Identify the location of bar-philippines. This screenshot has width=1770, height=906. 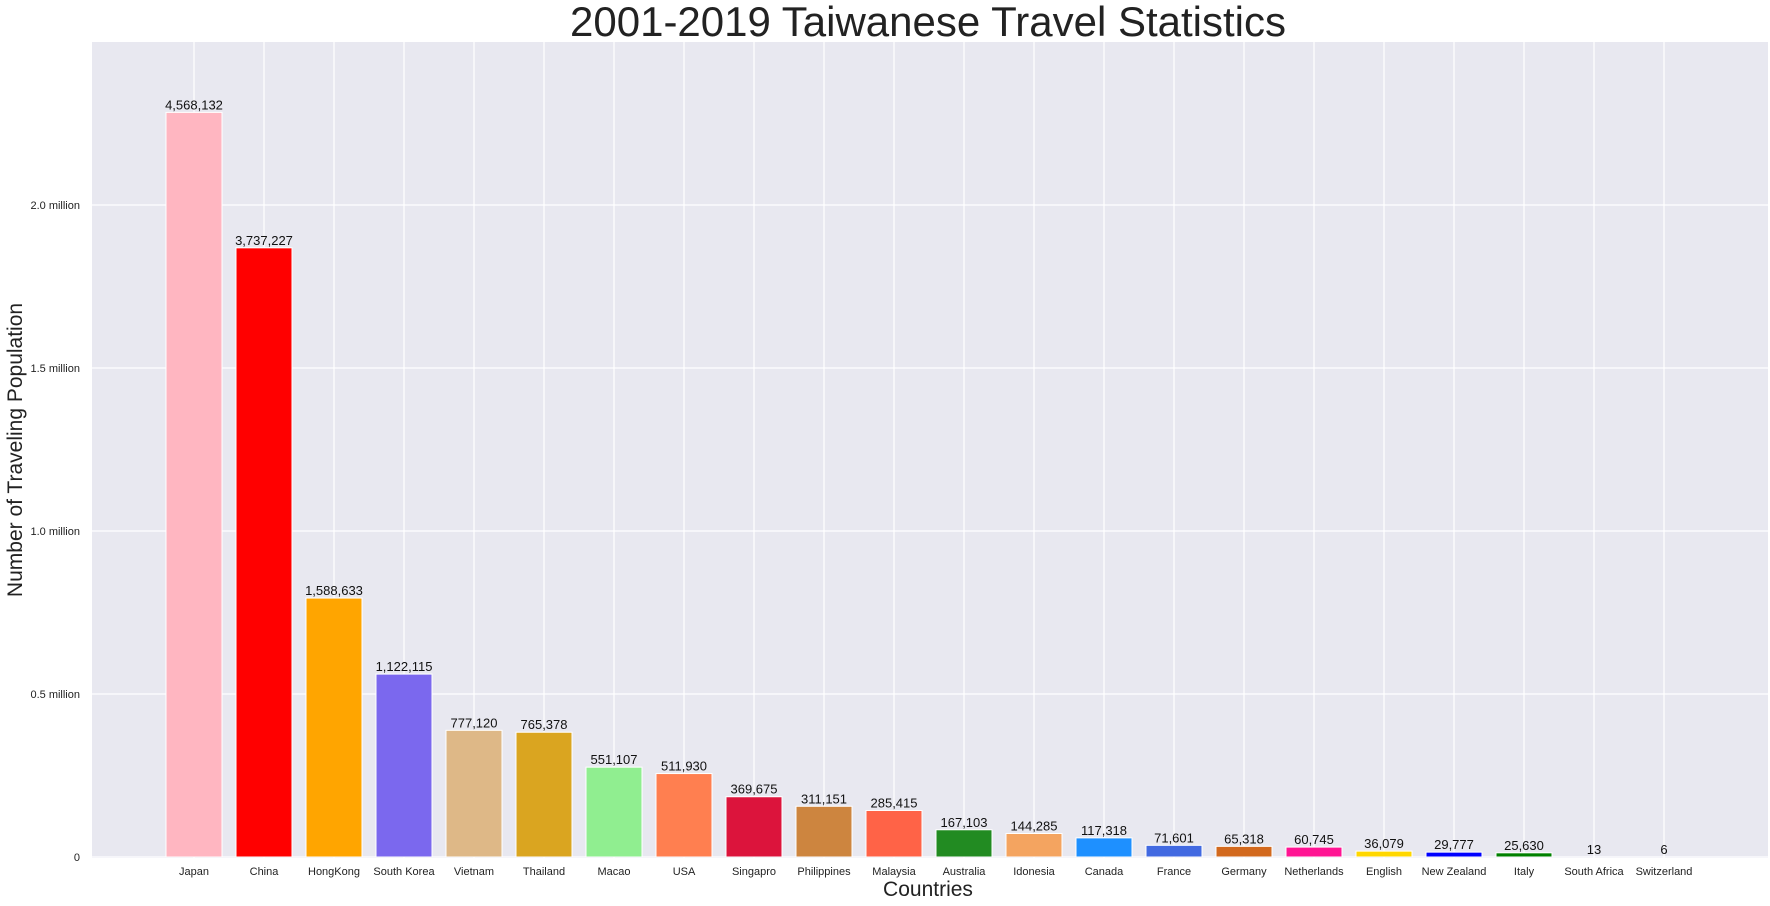
(824, 831).